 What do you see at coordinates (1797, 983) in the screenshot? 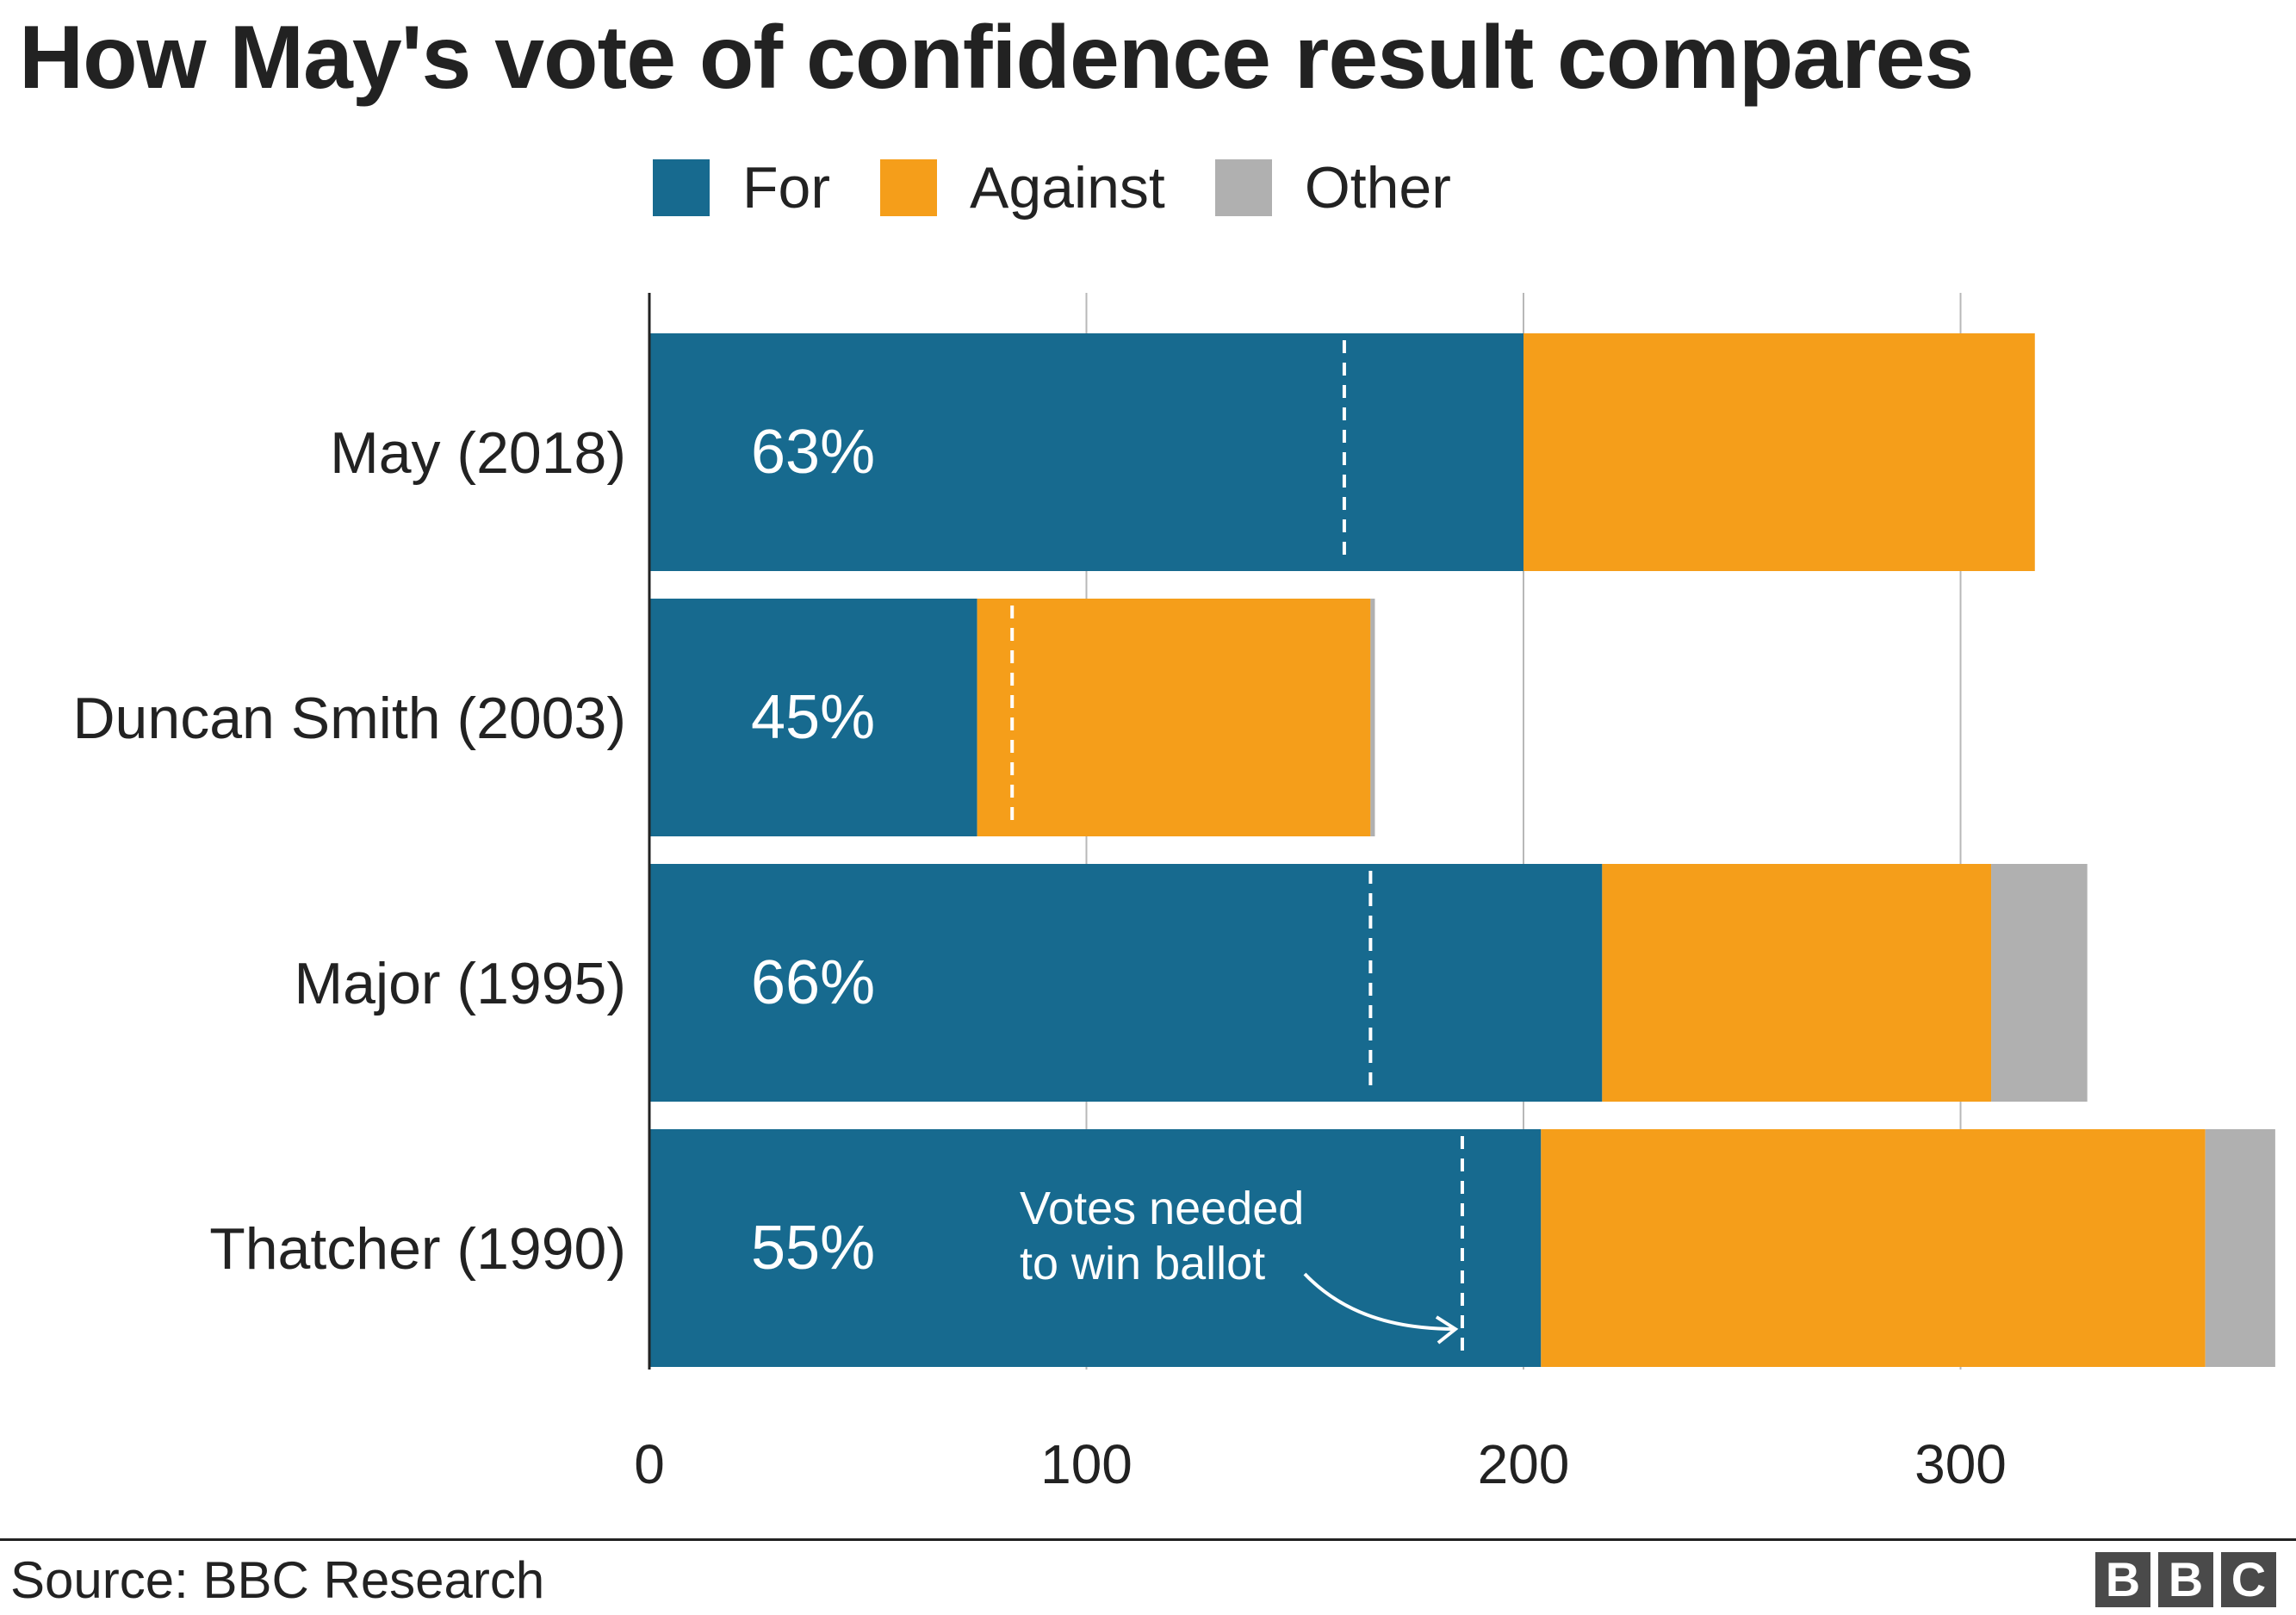
I see `bar-against-major-1995` at bounding box center [1797, 983].